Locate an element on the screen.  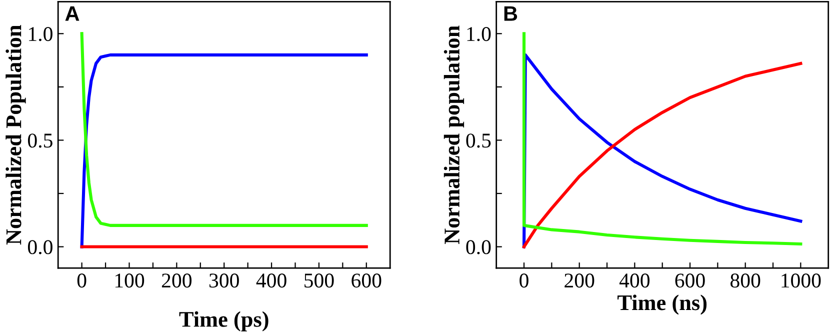
x-tick-label: 300 is located at coordinates (224, 281).